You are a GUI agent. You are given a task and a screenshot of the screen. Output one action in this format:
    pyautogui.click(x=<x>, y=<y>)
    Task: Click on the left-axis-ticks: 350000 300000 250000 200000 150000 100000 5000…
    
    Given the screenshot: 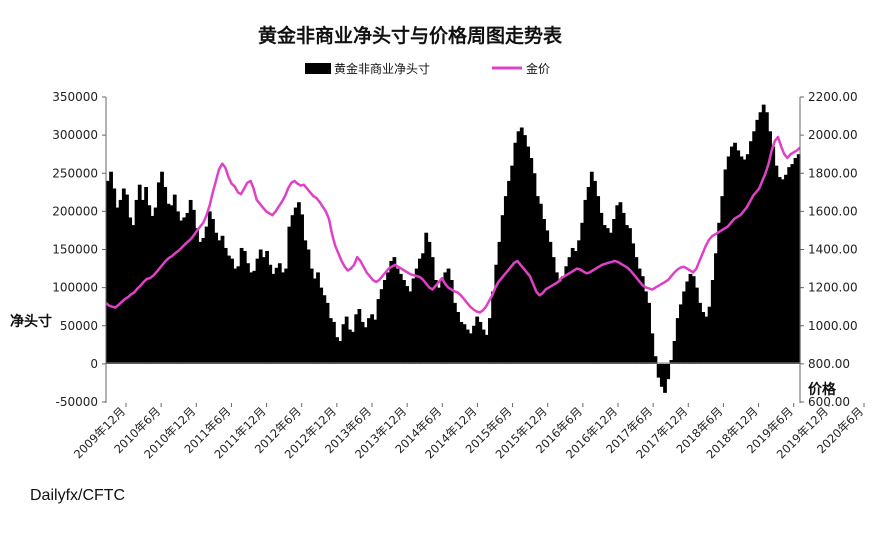 What is the action you would take?
    pyautogui.click(x=79, y=249)
    